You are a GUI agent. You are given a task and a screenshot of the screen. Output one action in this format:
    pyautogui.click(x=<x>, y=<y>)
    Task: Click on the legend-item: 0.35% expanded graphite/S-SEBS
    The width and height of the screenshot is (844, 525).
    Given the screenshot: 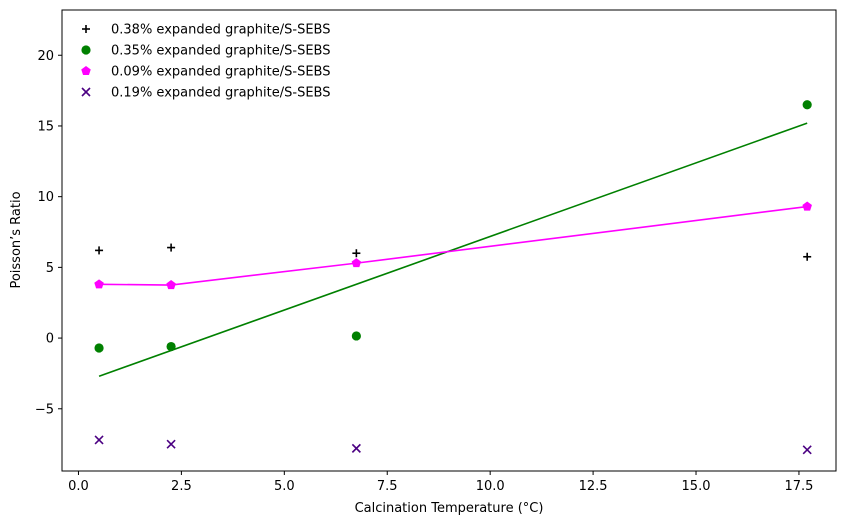 What is the action you would take?
    pyautogui.click(x=205, y=51)
    